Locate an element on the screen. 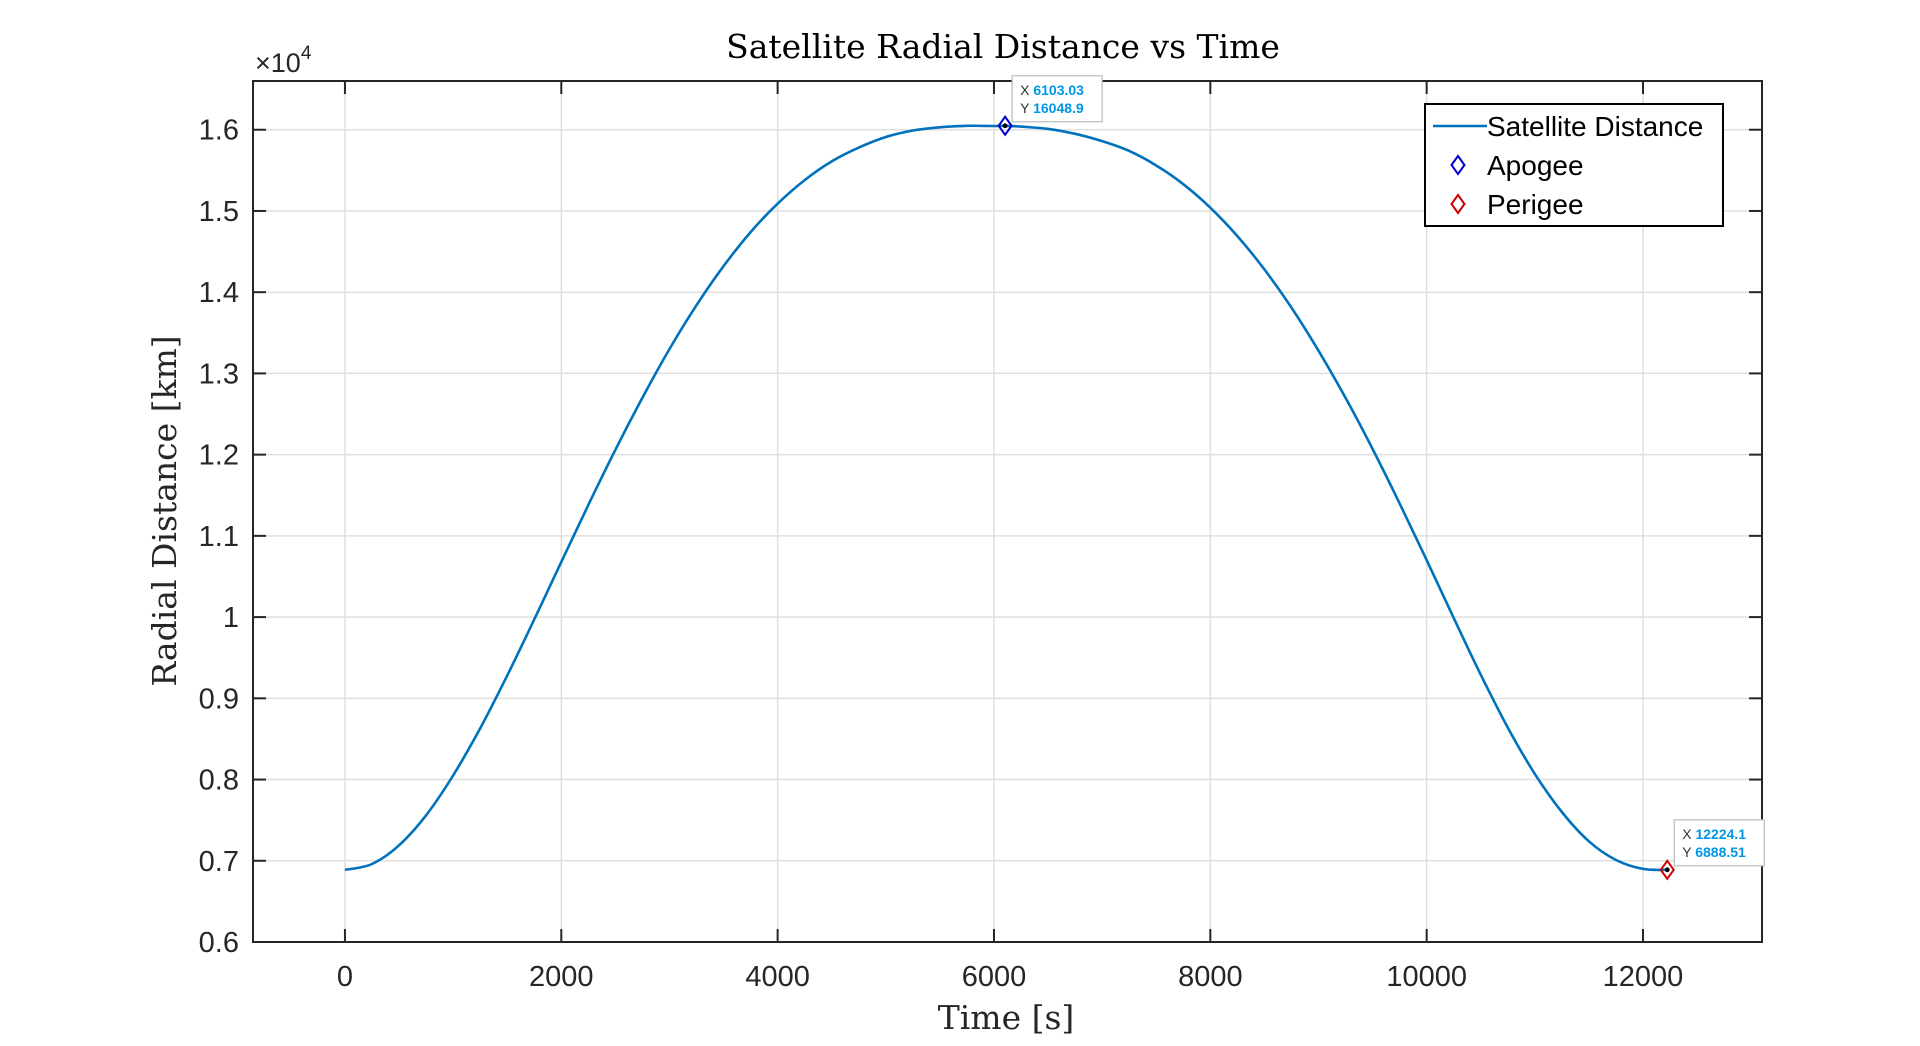 This screenshot has width=1920, height=1046. legend-box is located at coordinates (1574, 165).